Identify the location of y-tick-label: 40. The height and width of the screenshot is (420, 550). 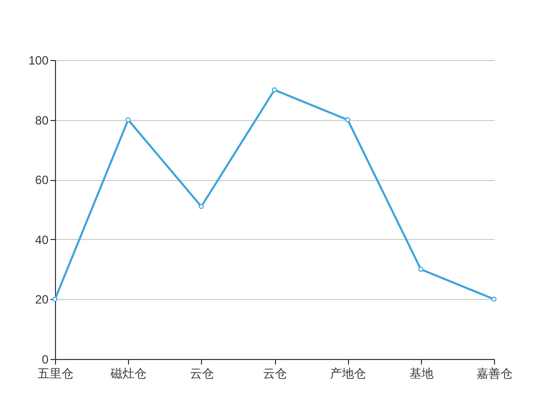
(42, 239).